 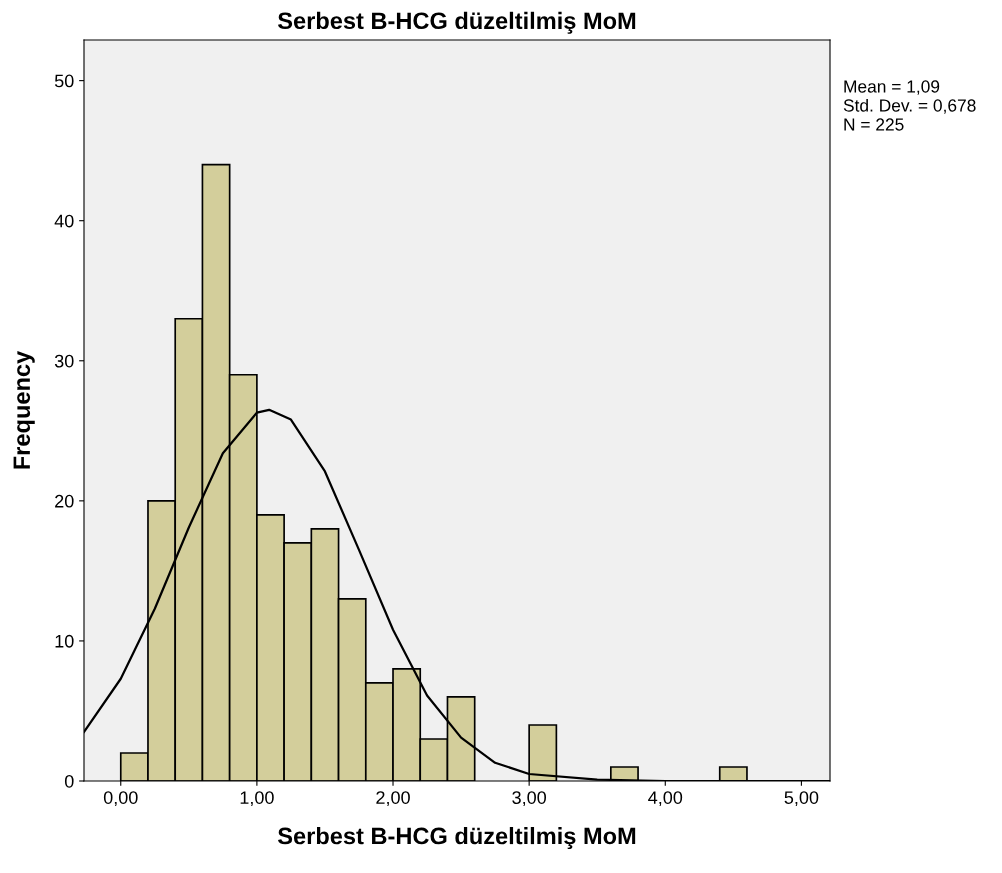 What do you see at coordinates (24, 409) in the screenshot?
I see `y-axis-title: Frequency` at bounding box center [24, 409].